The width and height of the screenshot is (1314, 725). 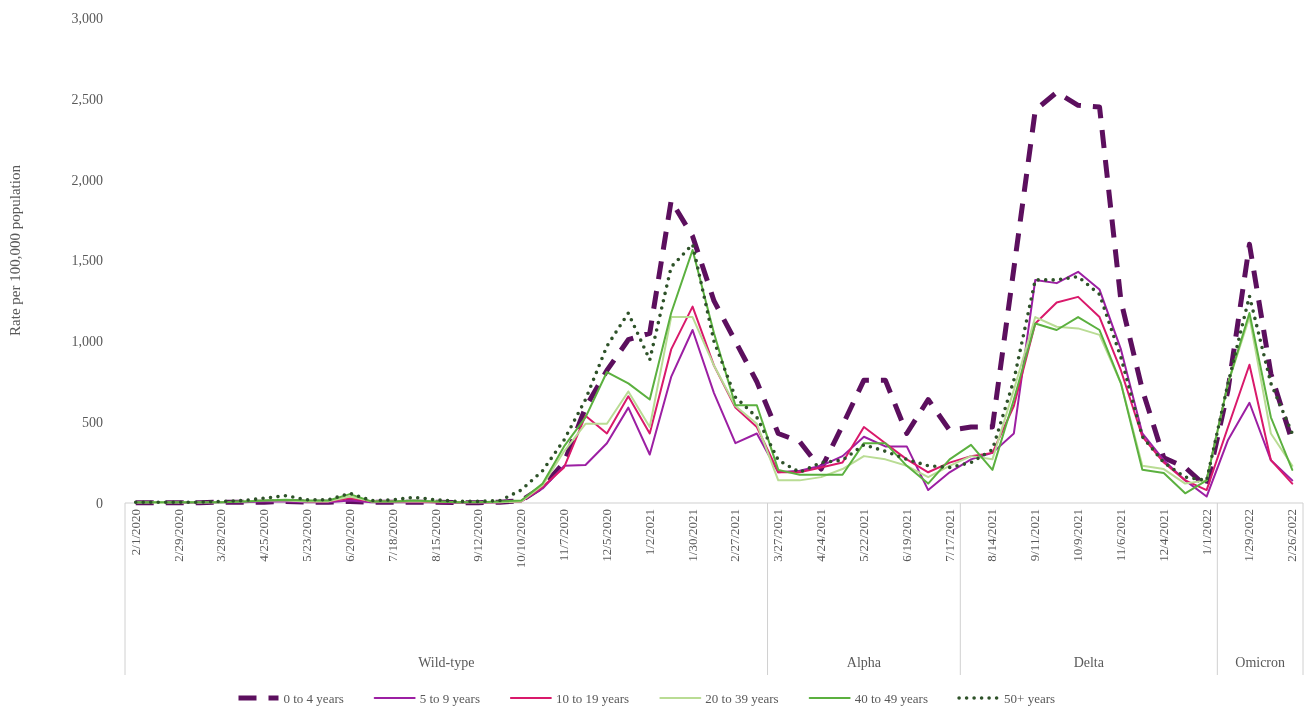 What do you see at coordinates (313, 698) in the screenshot?
I see `legend-label: 0 to 4 years` at bounding box center [313, 698].